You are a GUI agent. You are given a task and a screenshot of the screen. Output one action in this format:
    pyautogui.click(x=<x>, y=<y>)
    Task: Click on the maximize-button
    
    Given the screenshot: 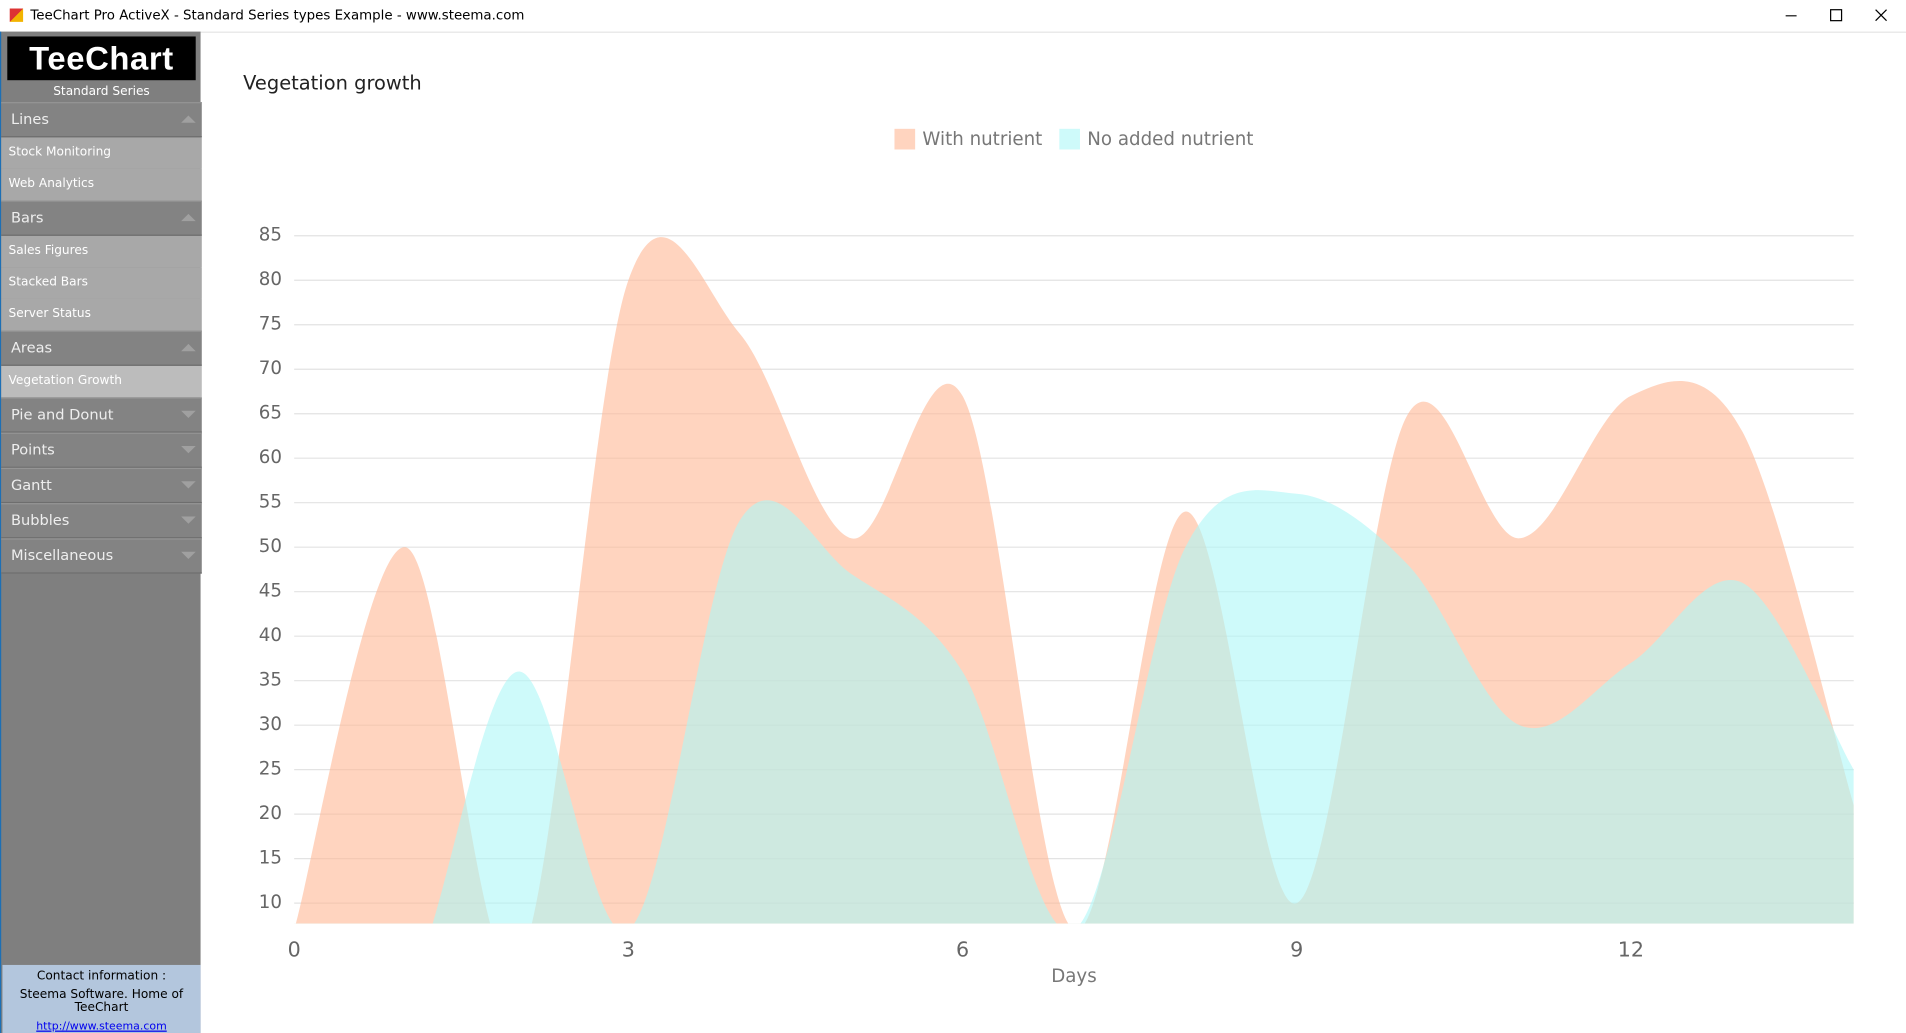 What is the action you would take?
    pyautogui.click(x=1836, y=15)
    